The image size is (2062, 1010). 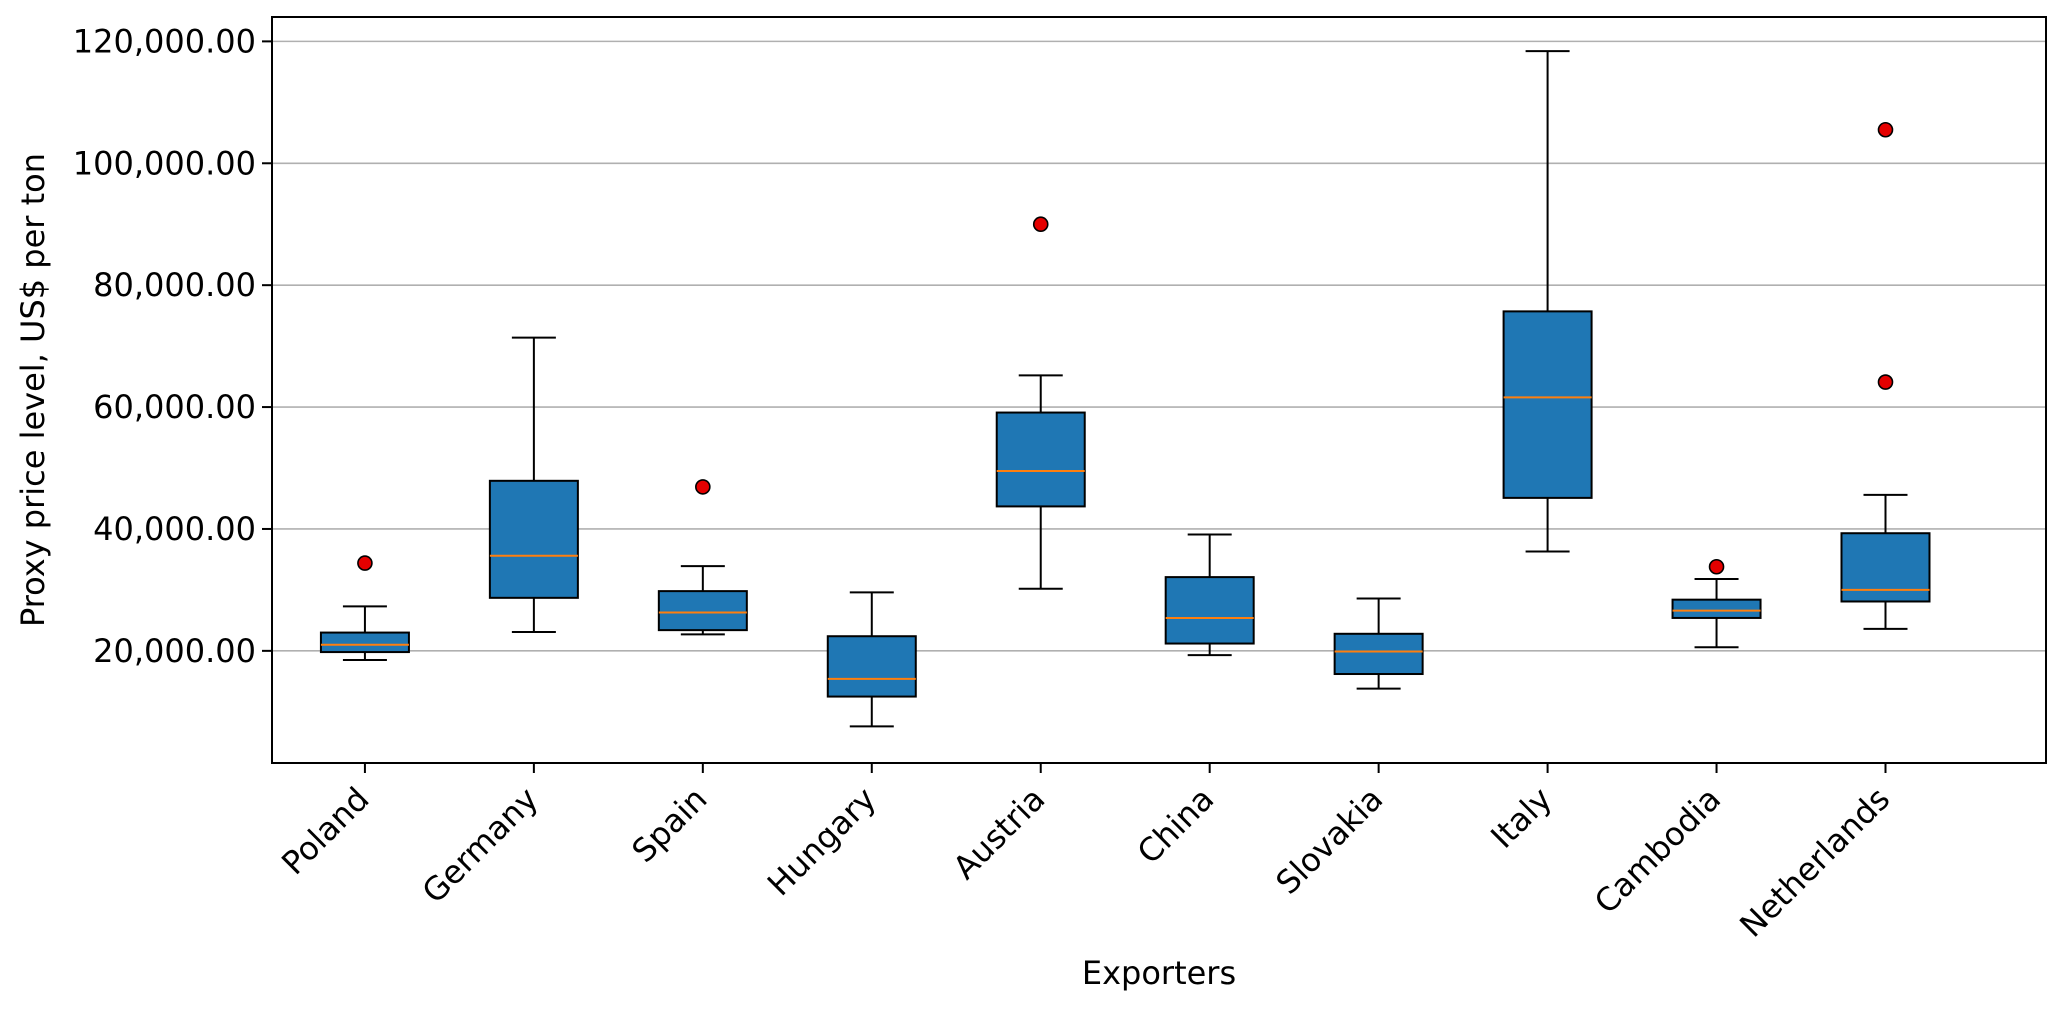 I want to click on y-tick-label: 20,000.00, so click(x=174, y=651).